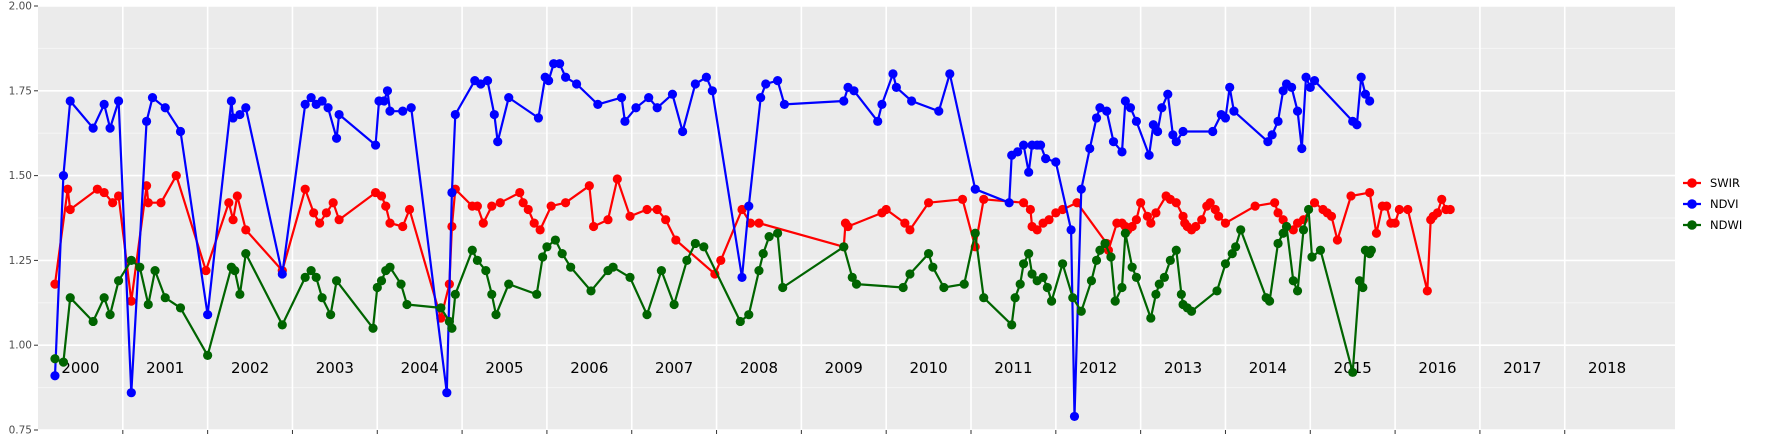 The image size is (1773, 446). I want to click on year-label: 2010, so click(929, 368).